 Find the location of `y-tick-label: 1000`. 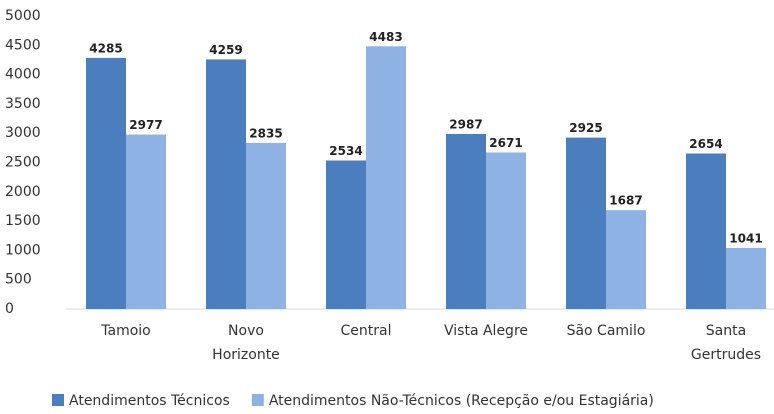

y-tick-label: 1000 is located at coordinates (23, 250).